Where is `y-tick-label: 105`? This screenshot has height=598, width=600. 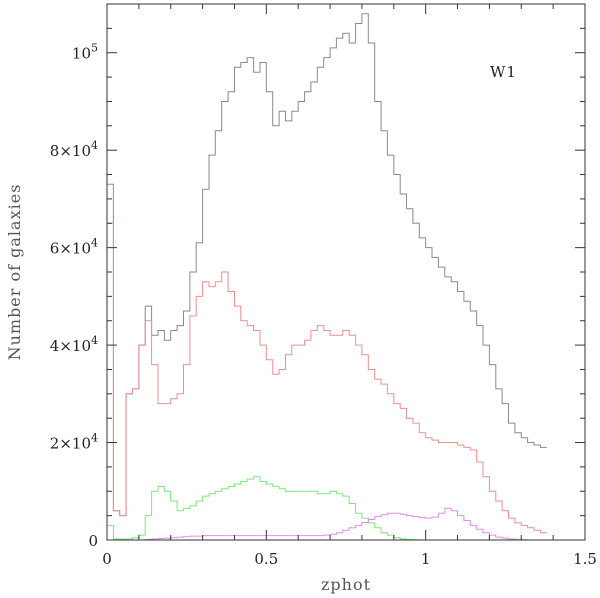
y-tick-label: 105 is located at coordinates (85, 52).